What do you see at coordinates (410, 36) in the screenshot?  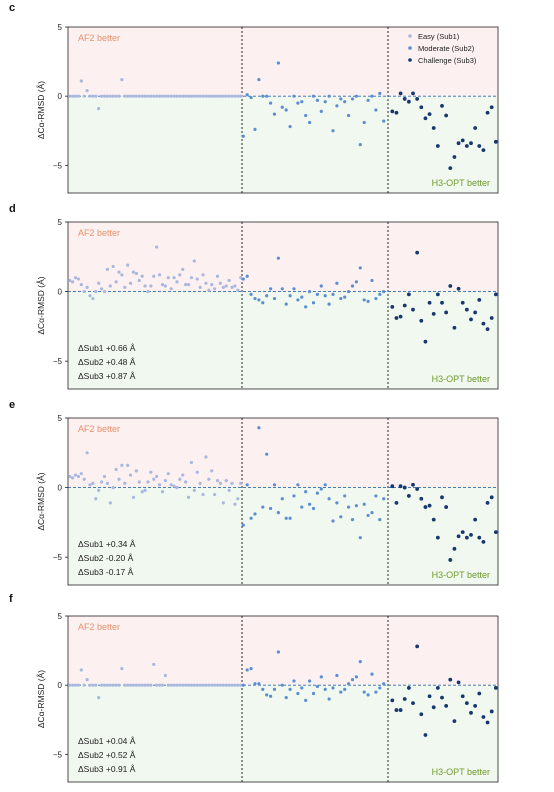 I see `legend-marker-easy` at bounding box center [410, 36].